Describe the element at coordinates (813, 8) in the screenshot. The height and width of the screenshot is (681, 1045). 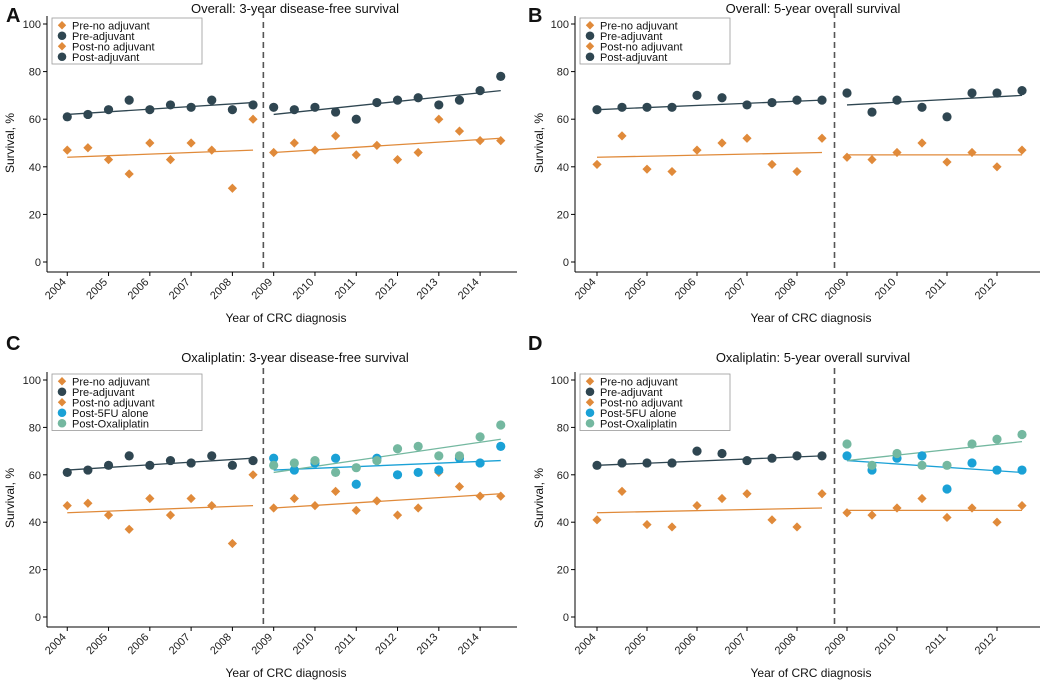
I see `chart-title: Overall: 5-year overall survival` at that location.